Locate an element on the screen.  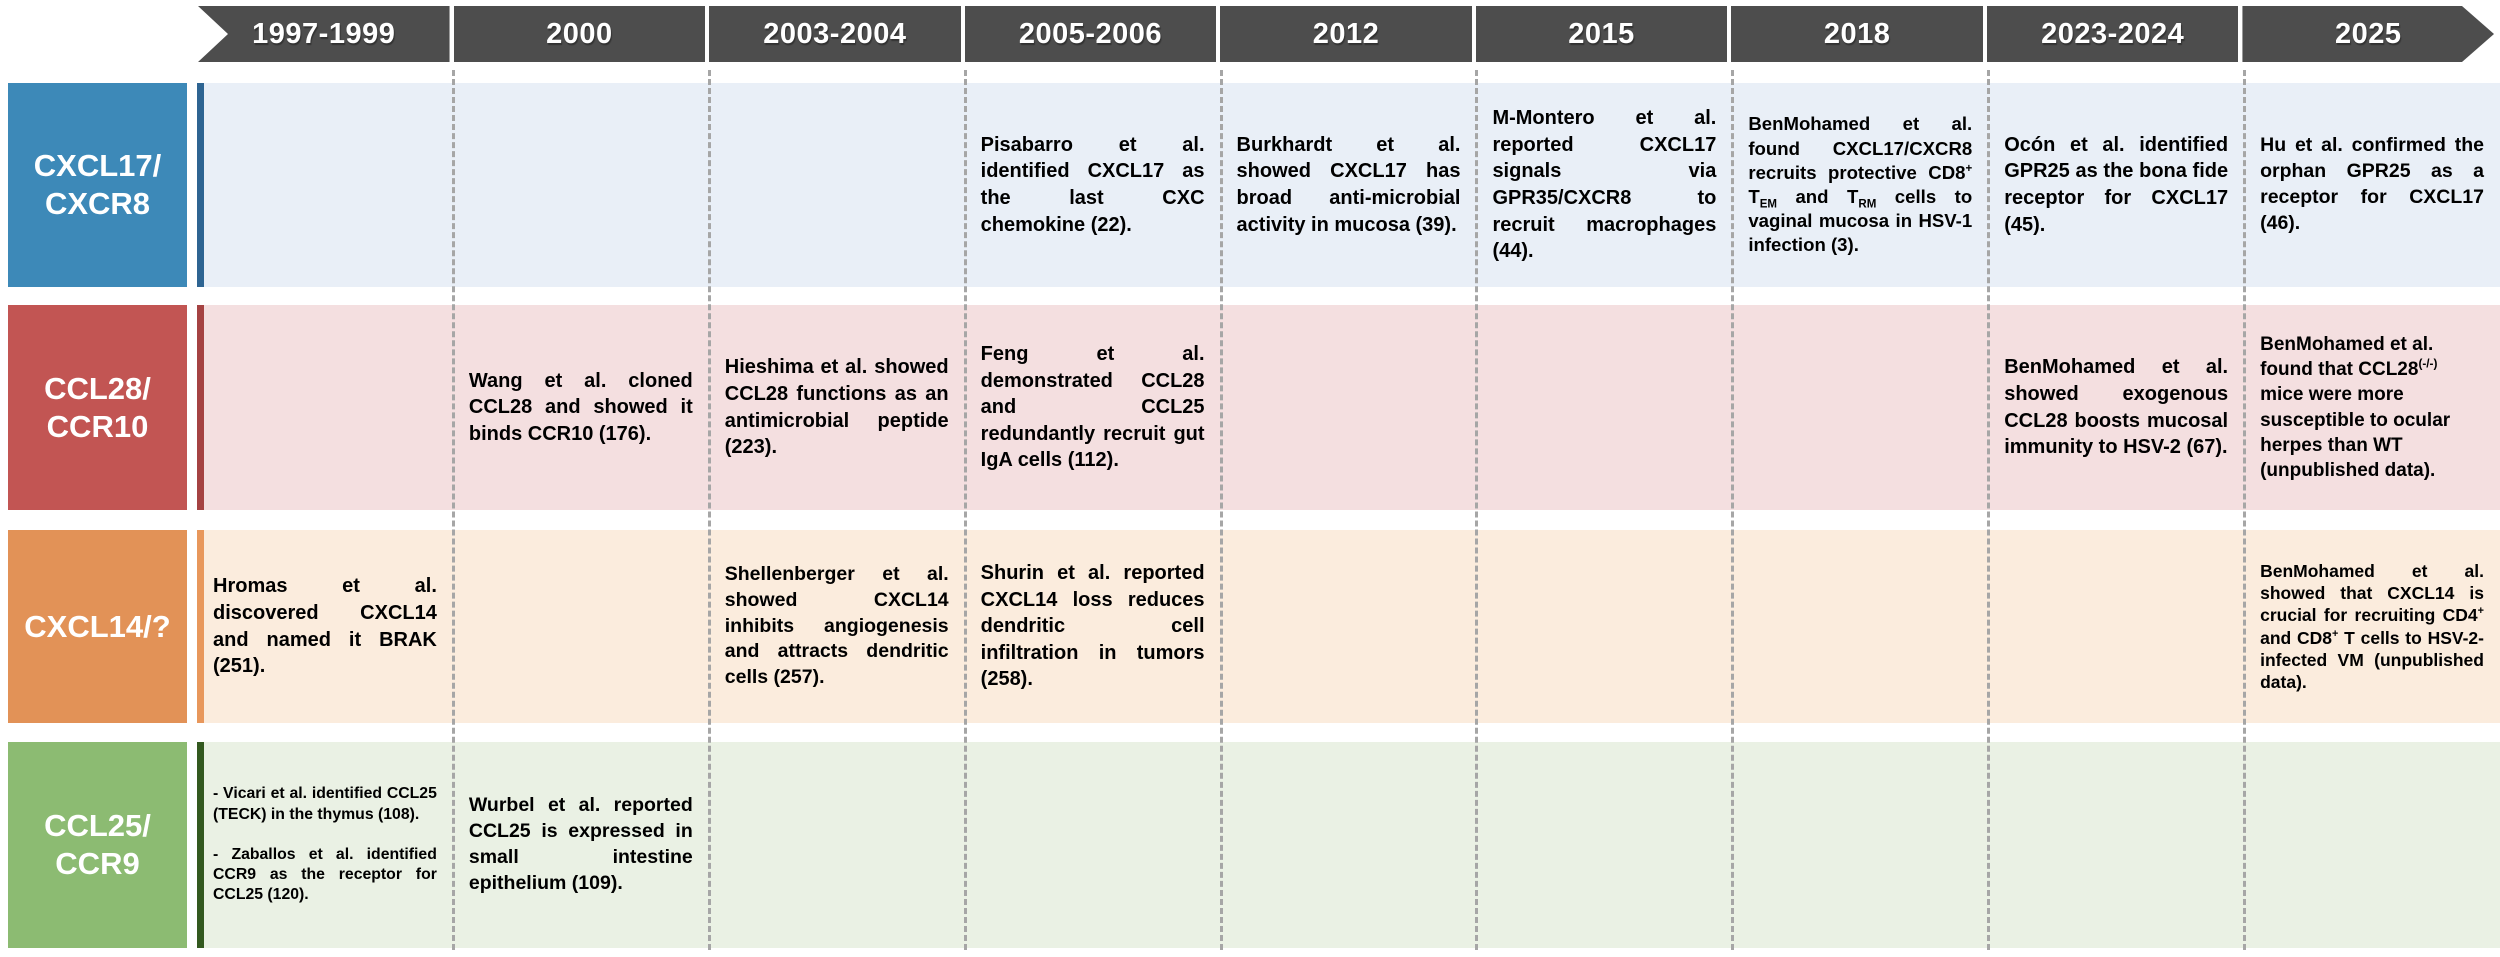
timeline-period-2015: 2015 is located at coordinates (1601, 34).